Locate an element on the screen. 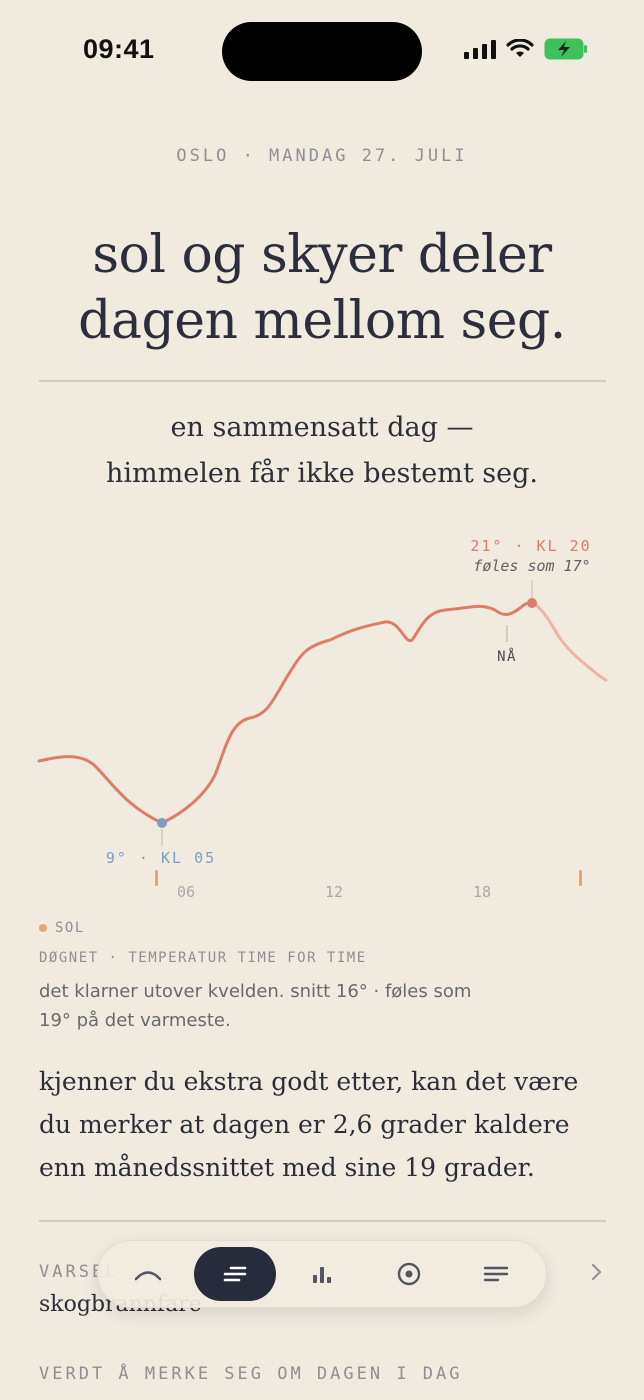  status-time: 09:41 is located at coordinates (119, 49).